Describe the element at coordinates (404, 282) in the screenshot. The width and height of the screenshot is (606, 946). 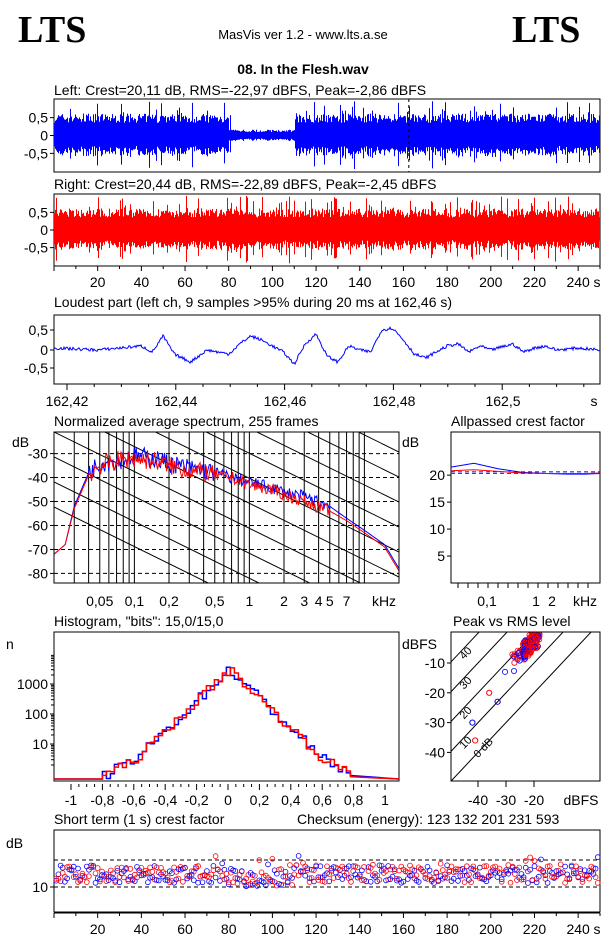
I see `right-xtick-label: 160` at that location.